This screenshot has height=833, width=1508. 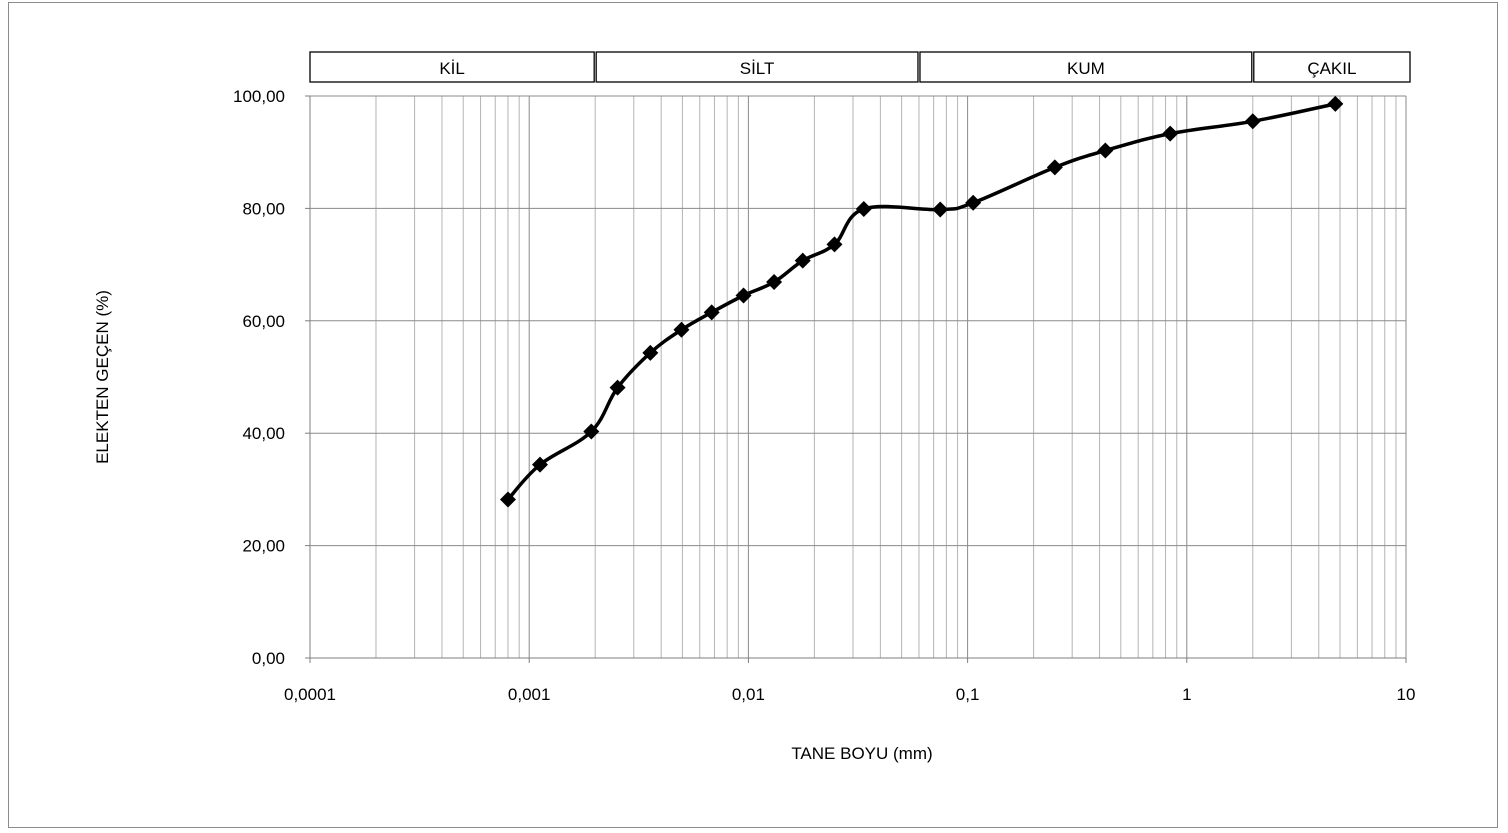 What do you see at coordinates (263, 433) in the screenshot?
I see `y-tick-label: 40,00` at bounding box center [263, 433].